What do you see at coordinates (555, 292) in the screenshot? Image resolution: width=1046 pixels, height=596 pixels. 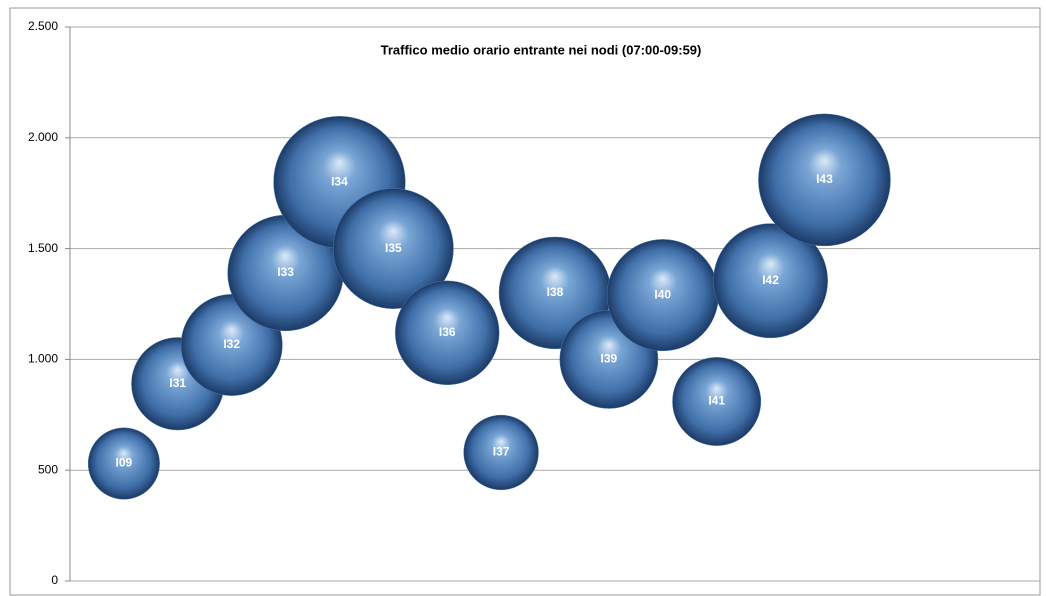 I see `data-label: I38` at bounding box center [555, 292].